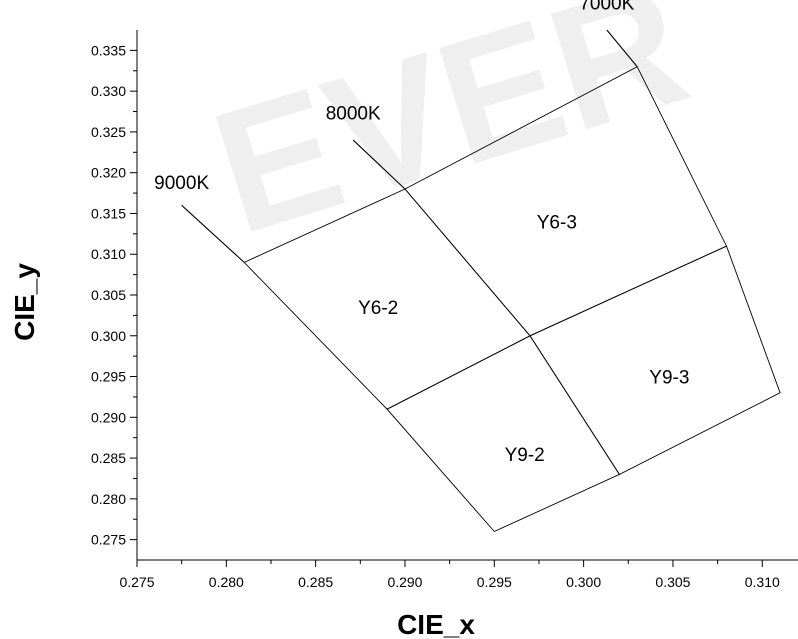 The height and width of the screenshot is (639, 798). I want to click on cct-line-7000k, so click(622, 48).